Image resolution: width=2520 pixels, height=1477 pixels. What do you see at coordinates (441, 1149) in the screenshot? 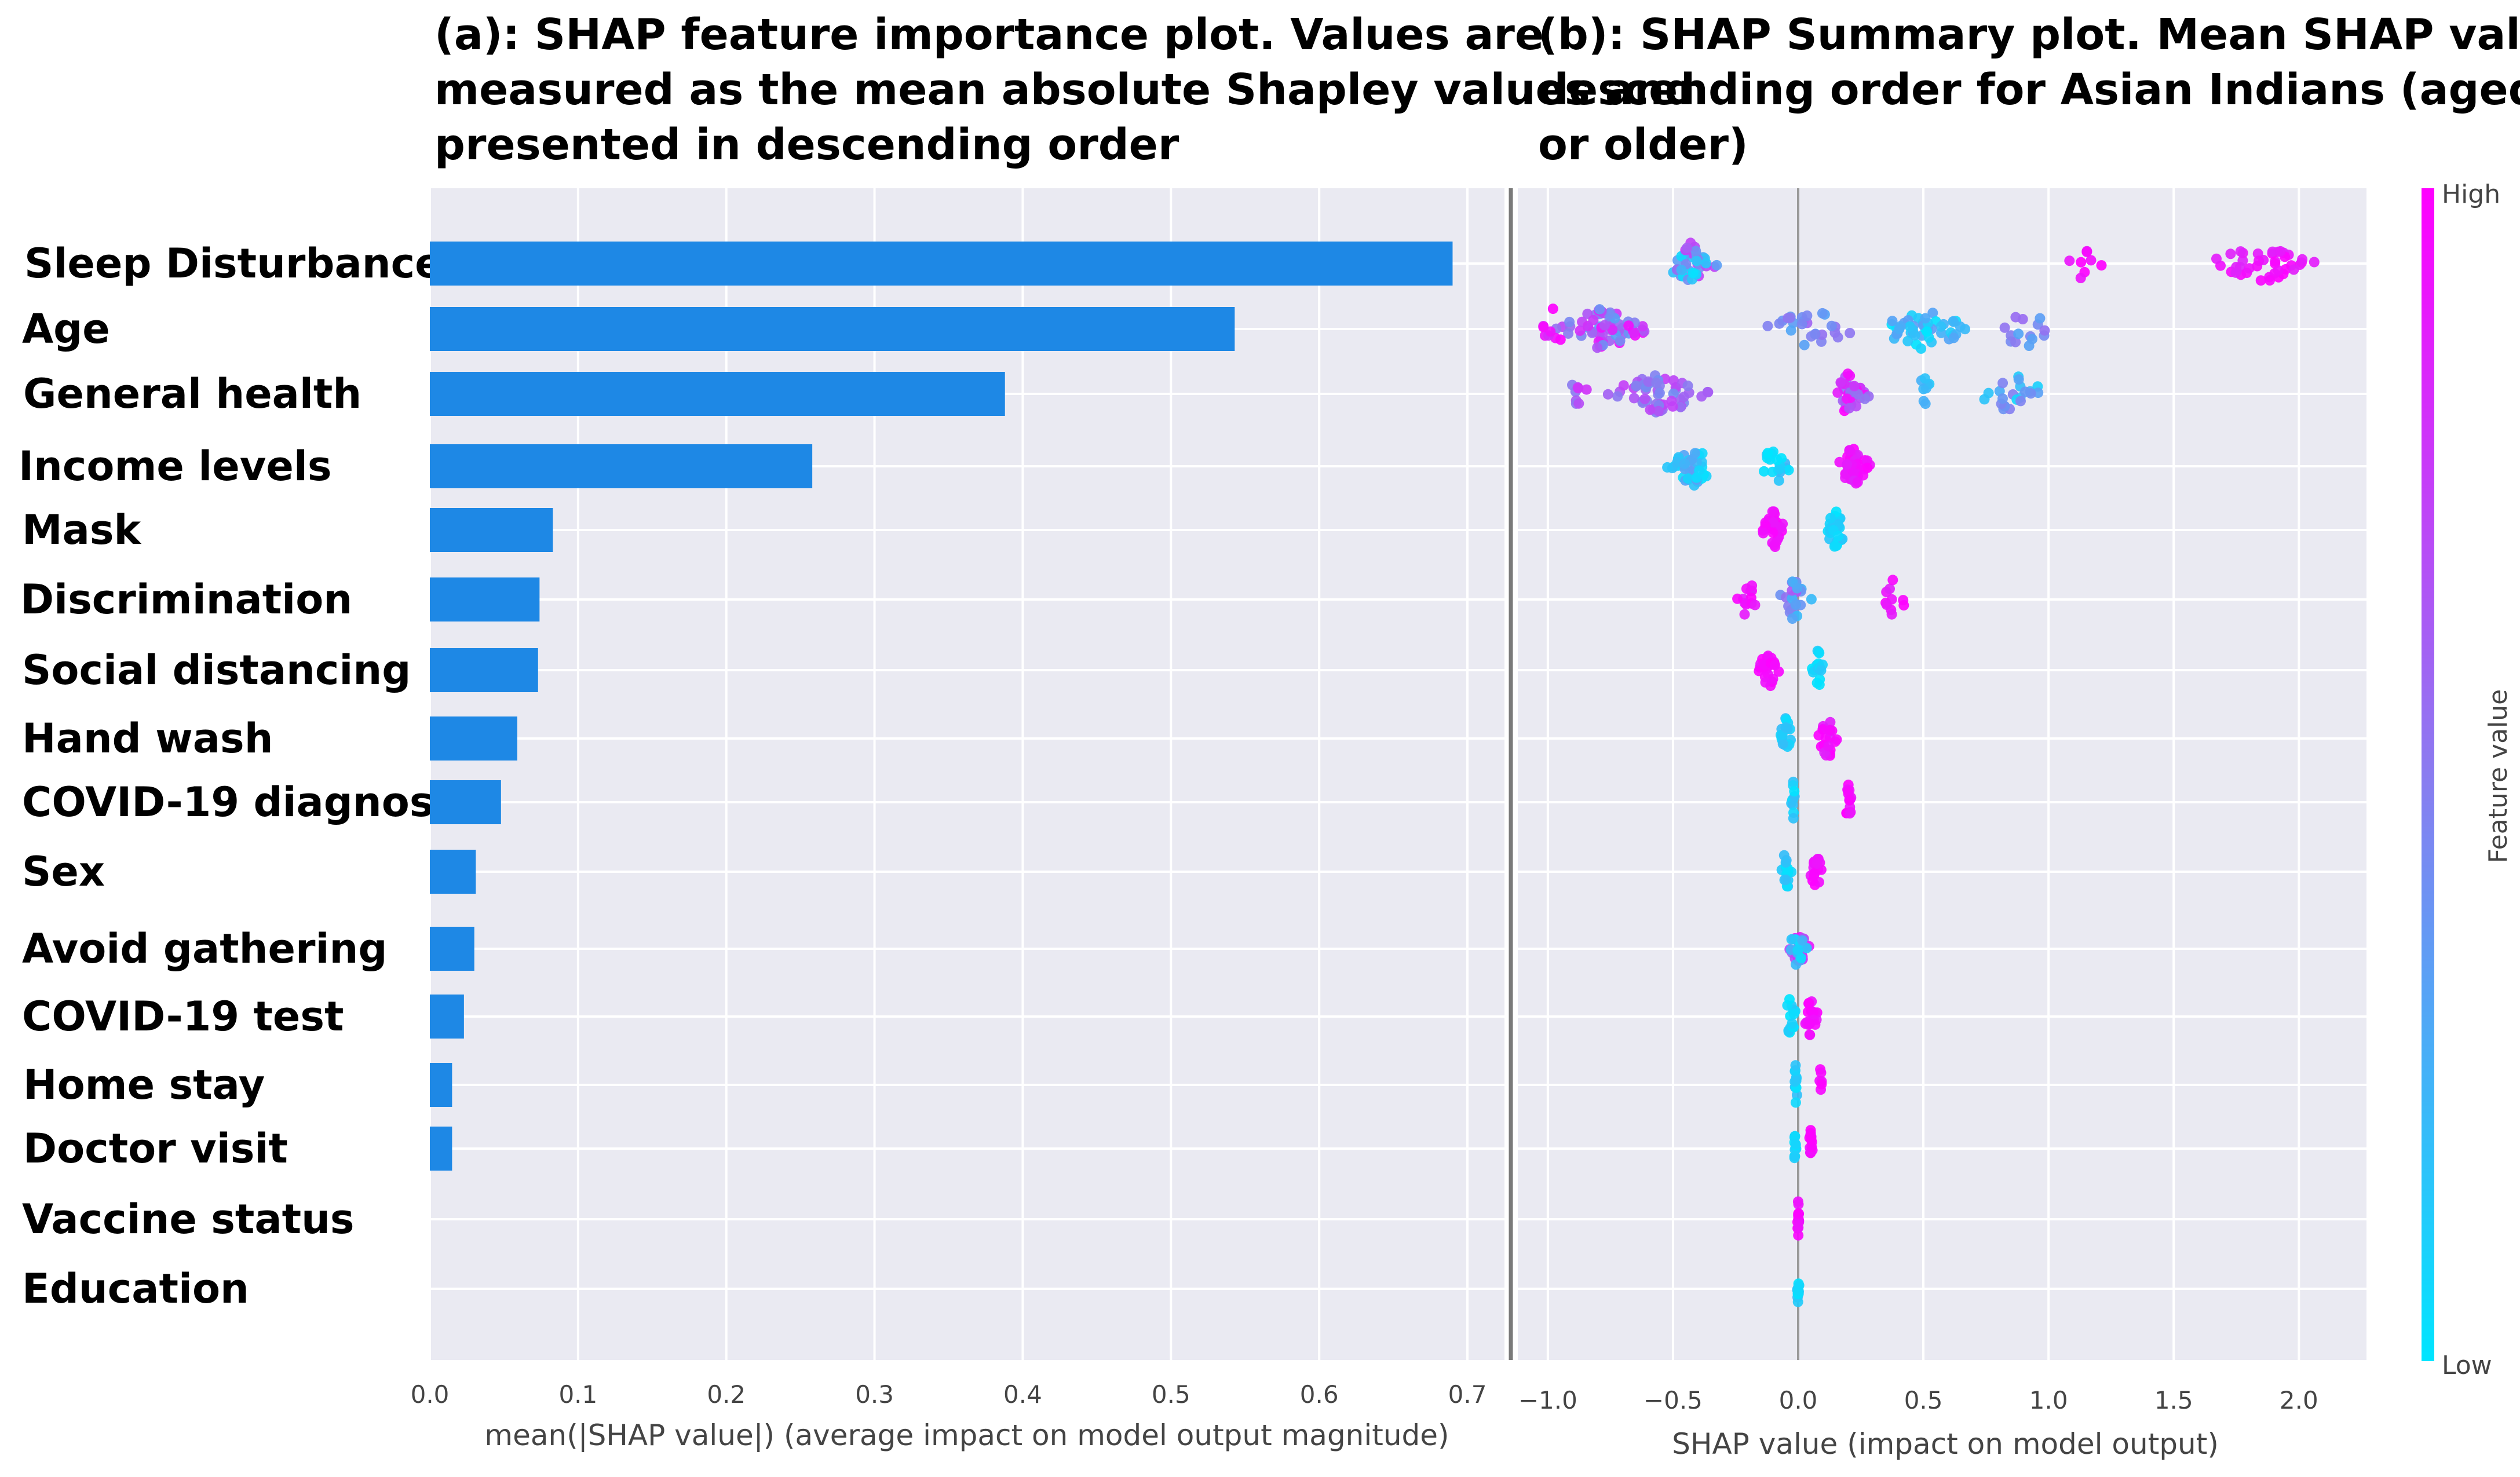
I see `bar-doctor-visit` at bounding box center [441, 1149].